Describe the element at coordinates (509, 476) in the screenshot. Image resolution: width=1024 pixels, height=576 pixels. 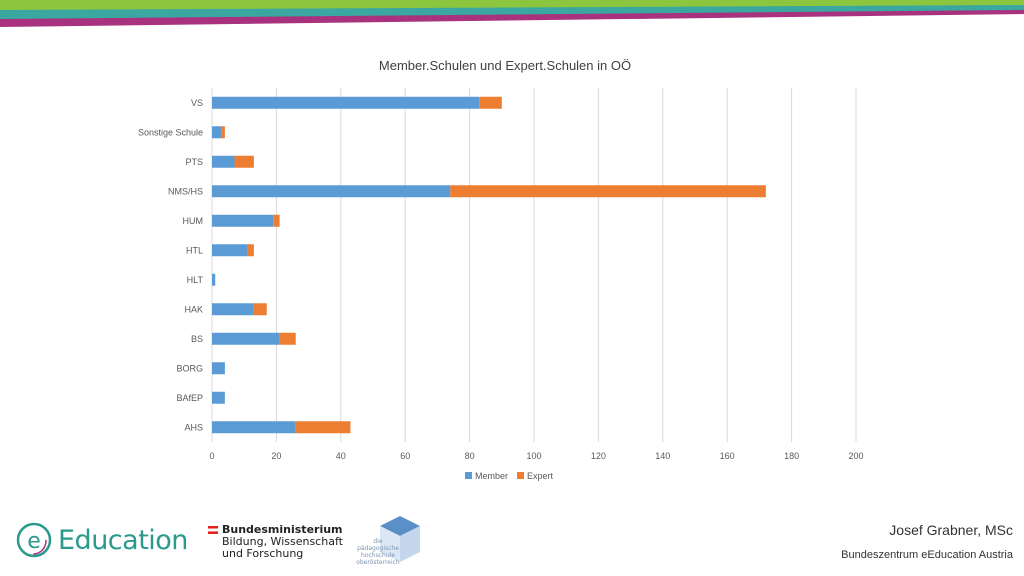
I see `legend: Member Expert` at that location.